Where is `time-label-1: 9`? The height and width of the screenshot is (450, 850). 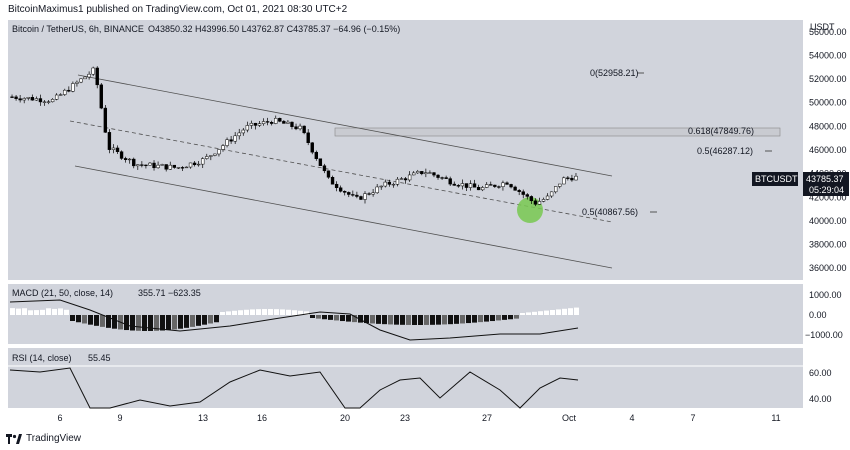
time-label-1: 9 is located at coordinates (119, 418).